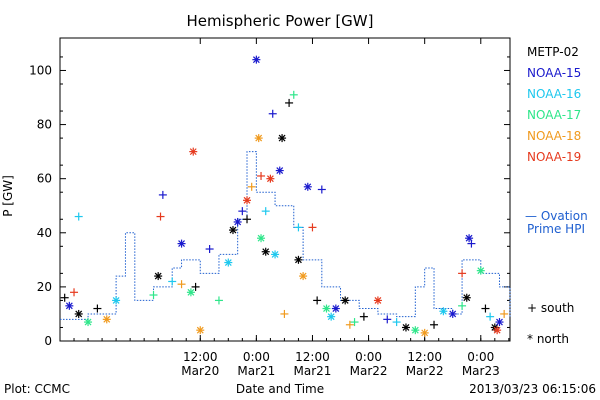 This screenshot has width=600, height=400. What do you see at coordinates (44, 179) in the screenshot?
I see `y-tick-label: 60` at bounding box center [44, 179].